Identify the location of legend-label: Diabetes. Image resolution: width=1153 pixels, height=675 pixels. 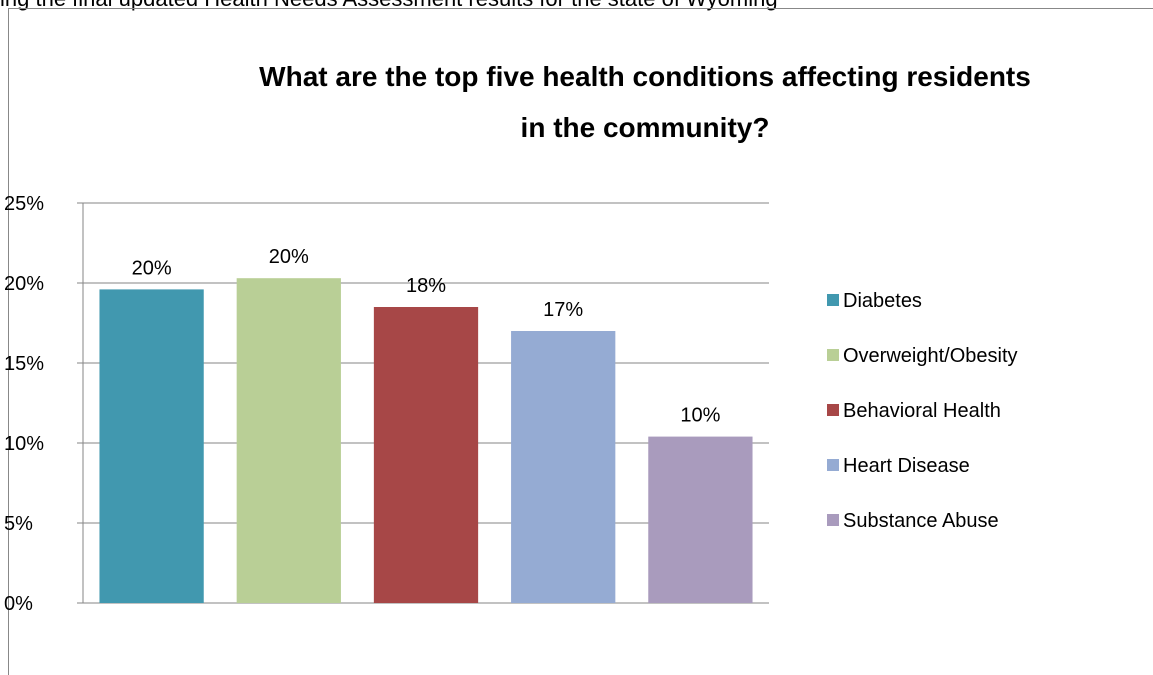
(882, 301).